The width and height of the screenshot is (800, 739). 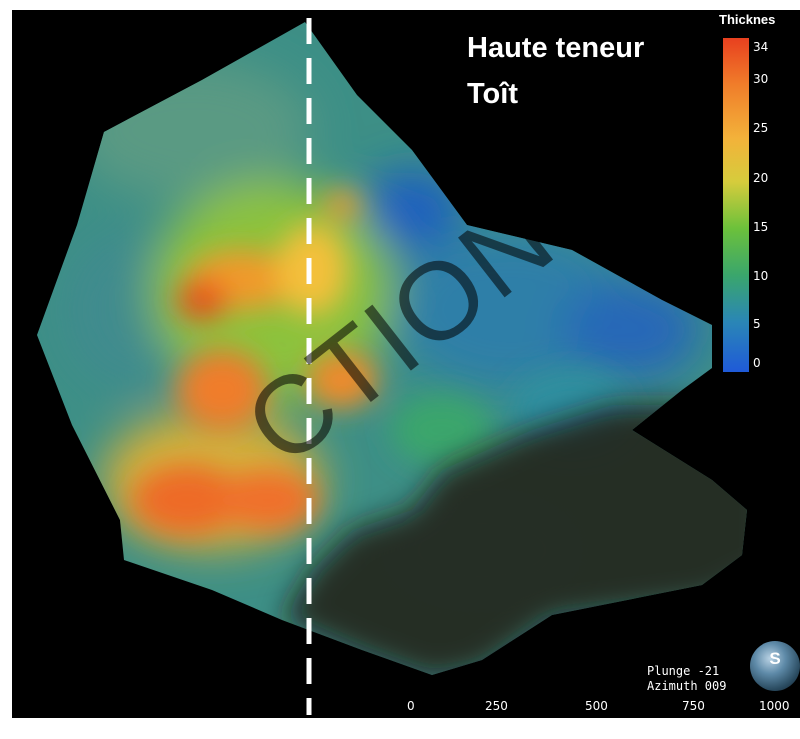 What do you see at coordinates (556, 48) in the screenshot?
I see `map-title-line-1: Haute teneur` at bounding box center [556, 48].